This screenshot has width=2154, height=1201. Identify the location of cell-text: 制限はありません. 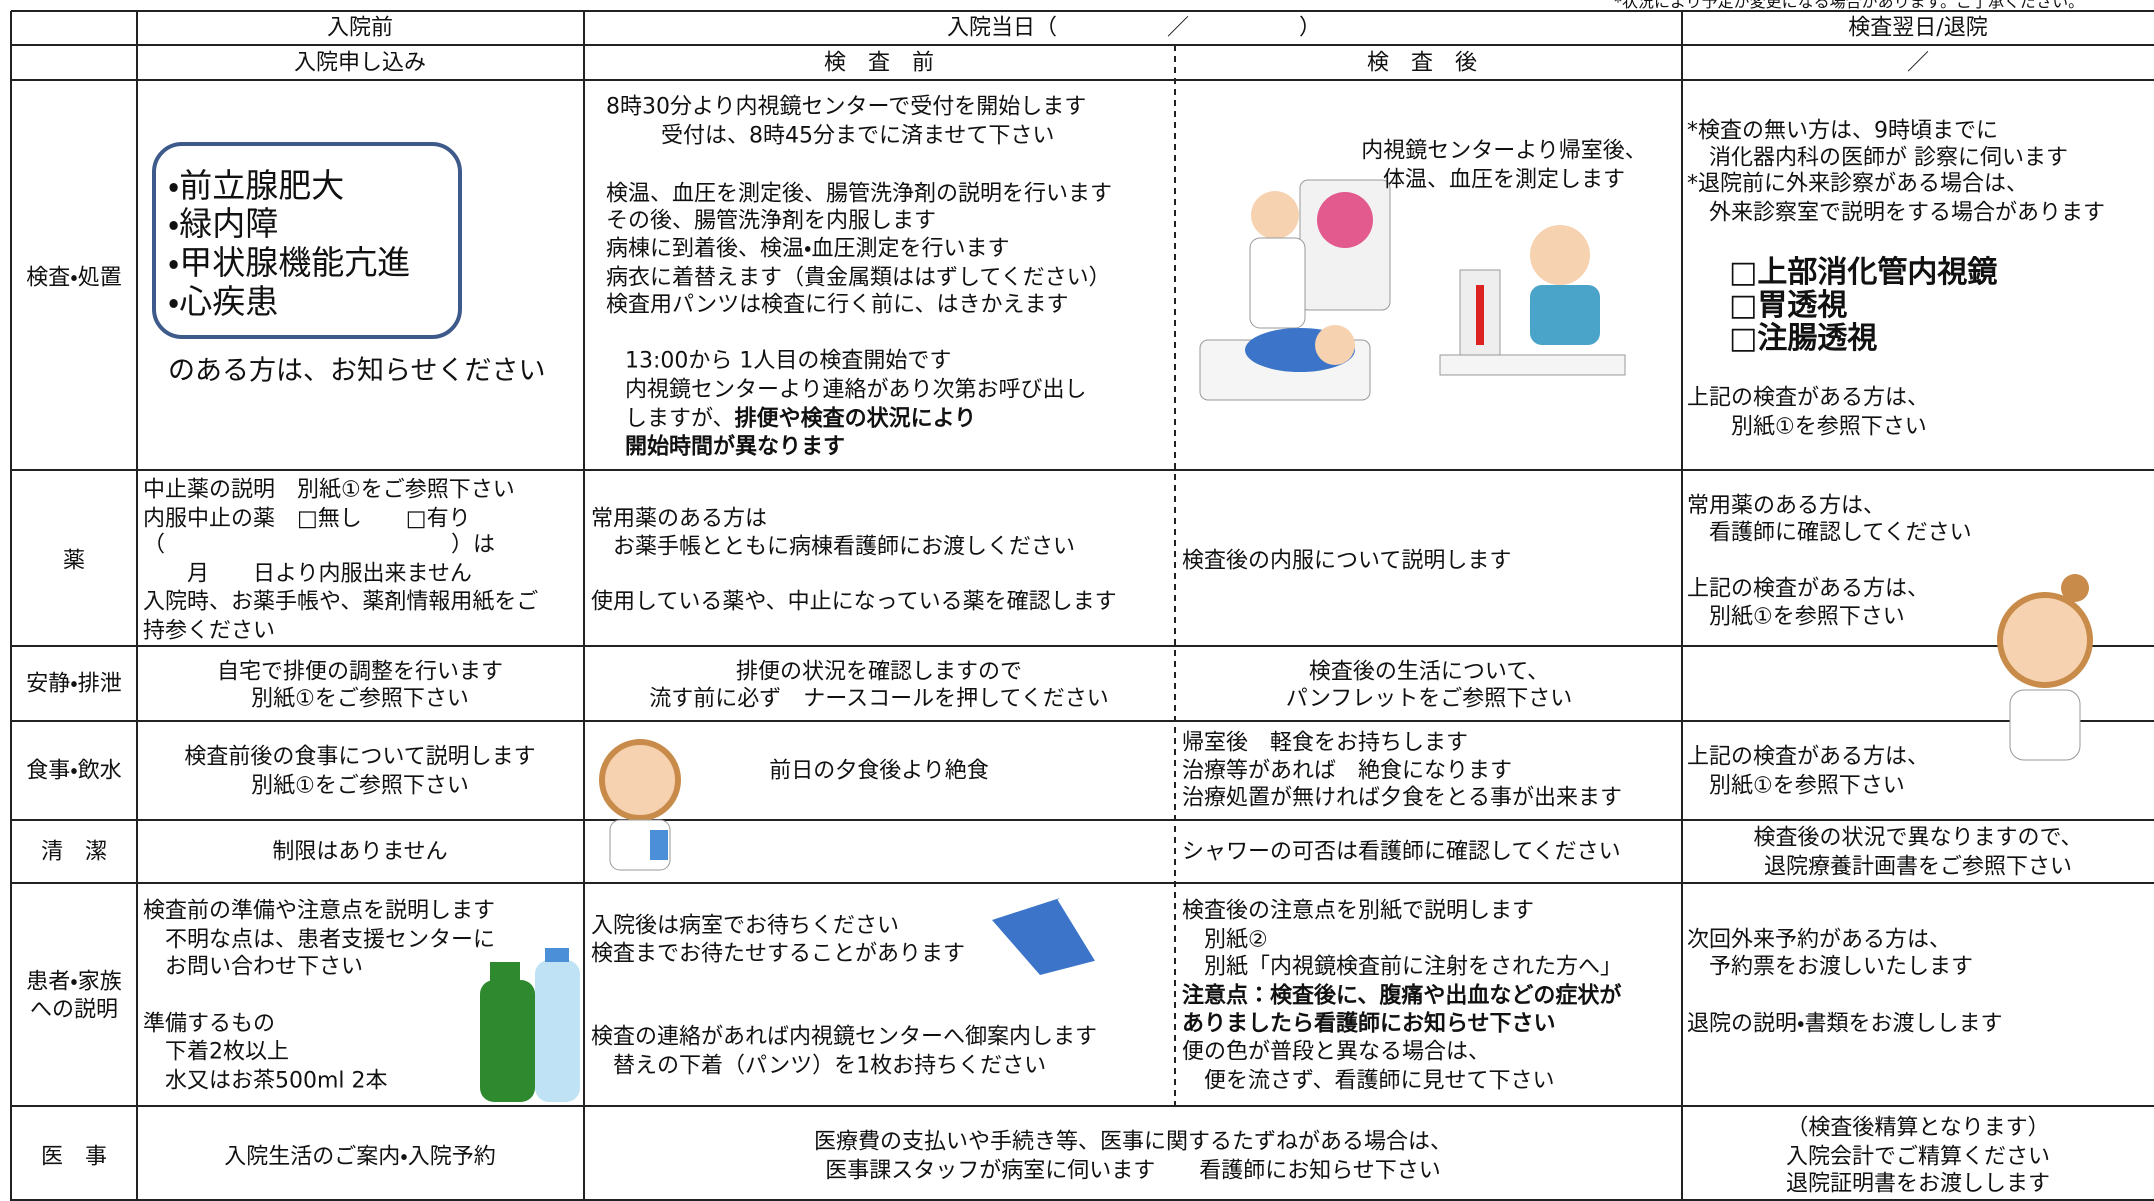
(360, 852).